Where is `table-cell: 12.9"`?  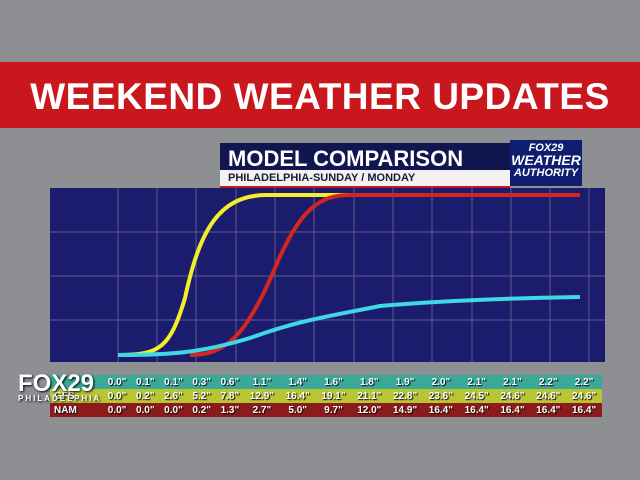
table-cell: 12.9" is located at coordinates (262, 396).